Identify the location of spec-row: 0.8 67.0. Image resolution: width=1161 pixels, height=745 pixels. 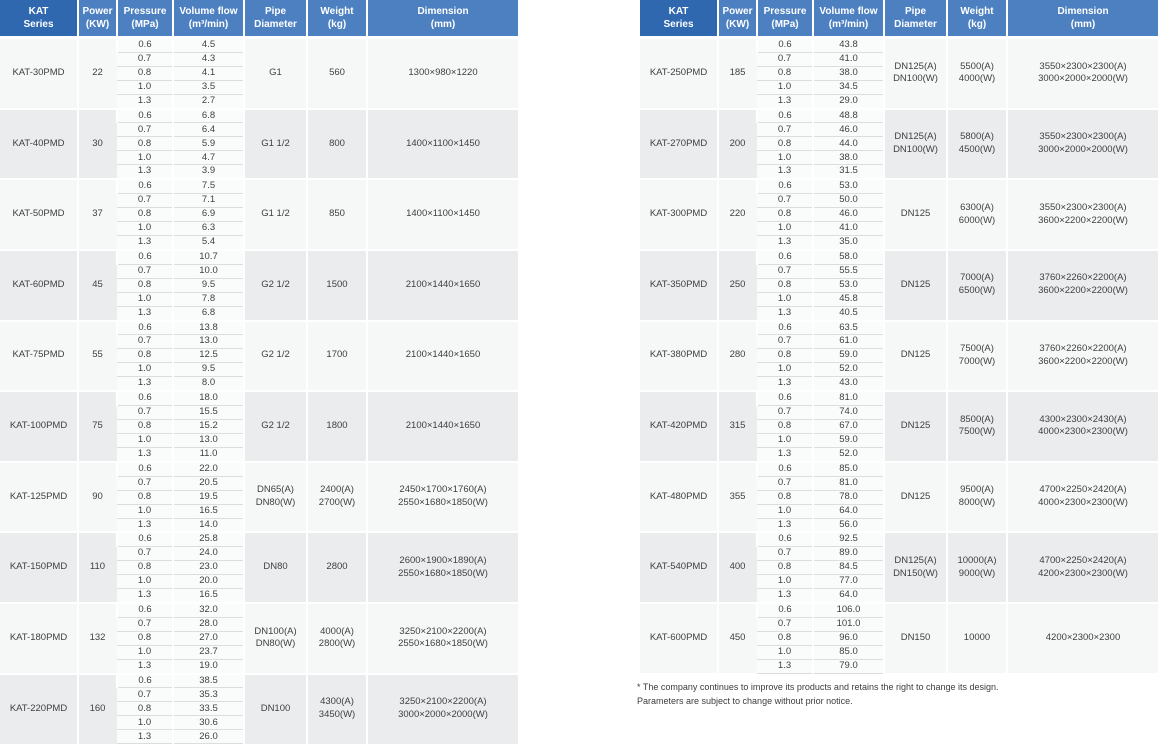
(899, 426).